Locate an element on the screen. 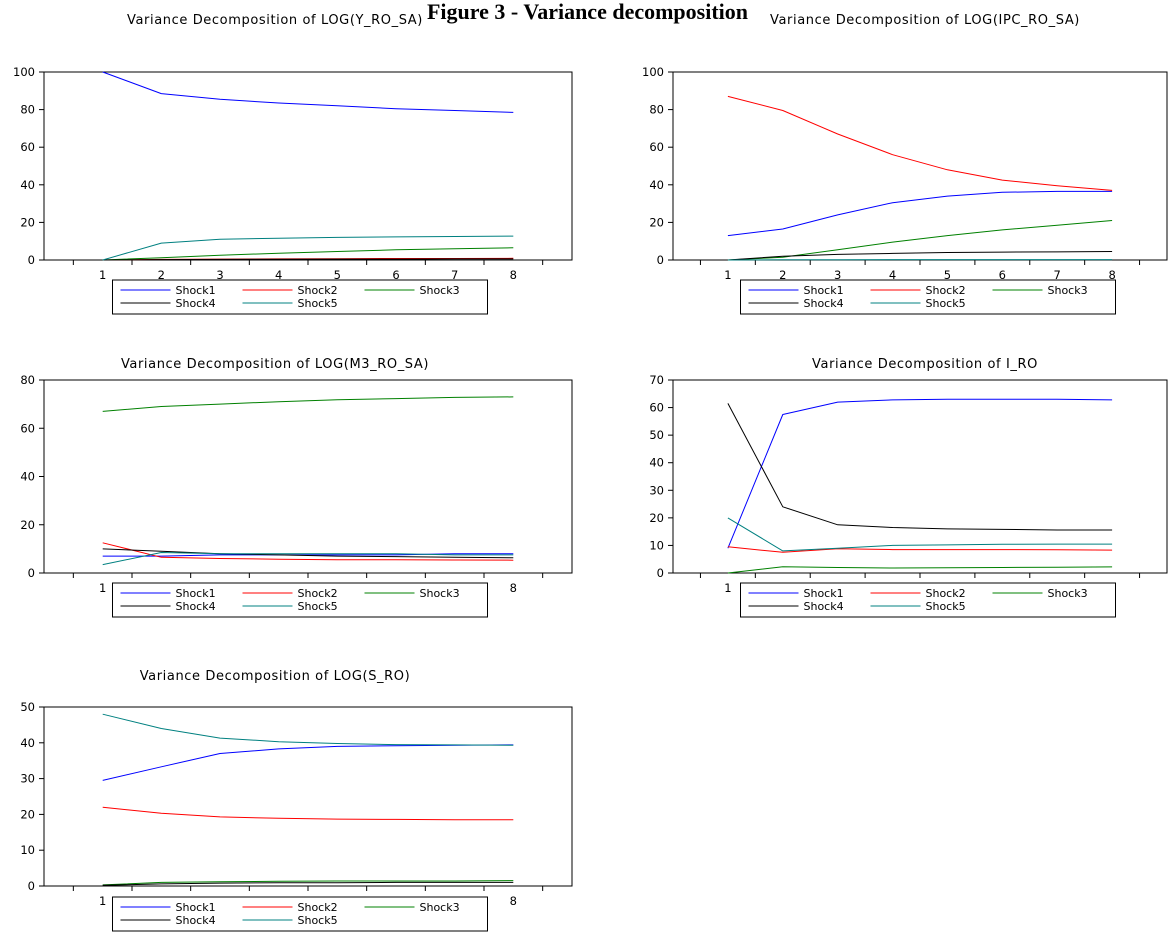 Image resolution: width=1175 pixels, height=947 pixels. chart-title: Variance Decomposition of LOG(Y_RO_SA) is located at coordinates (275, 20).